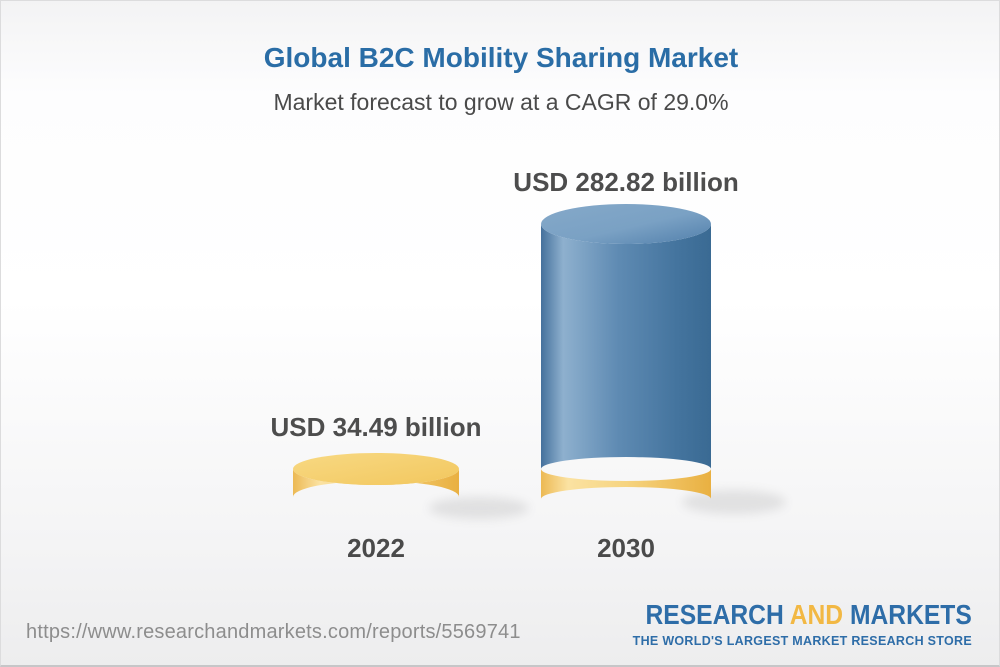  I want to click on category-label-2030: 2030, so click(626, 548).